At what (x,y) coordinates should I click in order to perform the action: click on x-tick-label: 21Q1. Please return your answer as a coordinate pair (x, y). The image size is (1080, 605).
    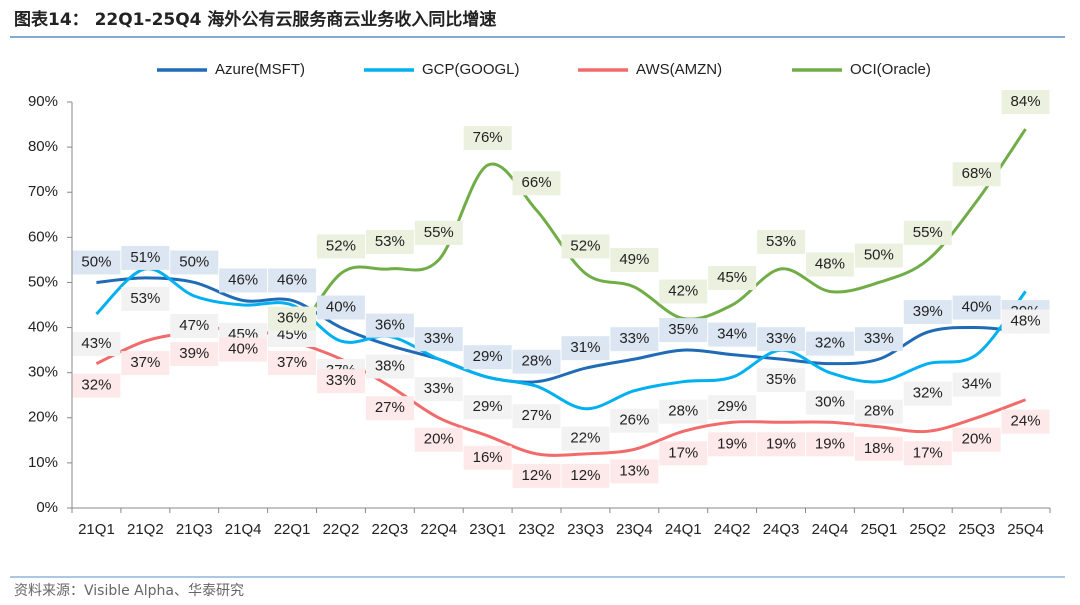
    Looking at the image, I should click on (96, 529).